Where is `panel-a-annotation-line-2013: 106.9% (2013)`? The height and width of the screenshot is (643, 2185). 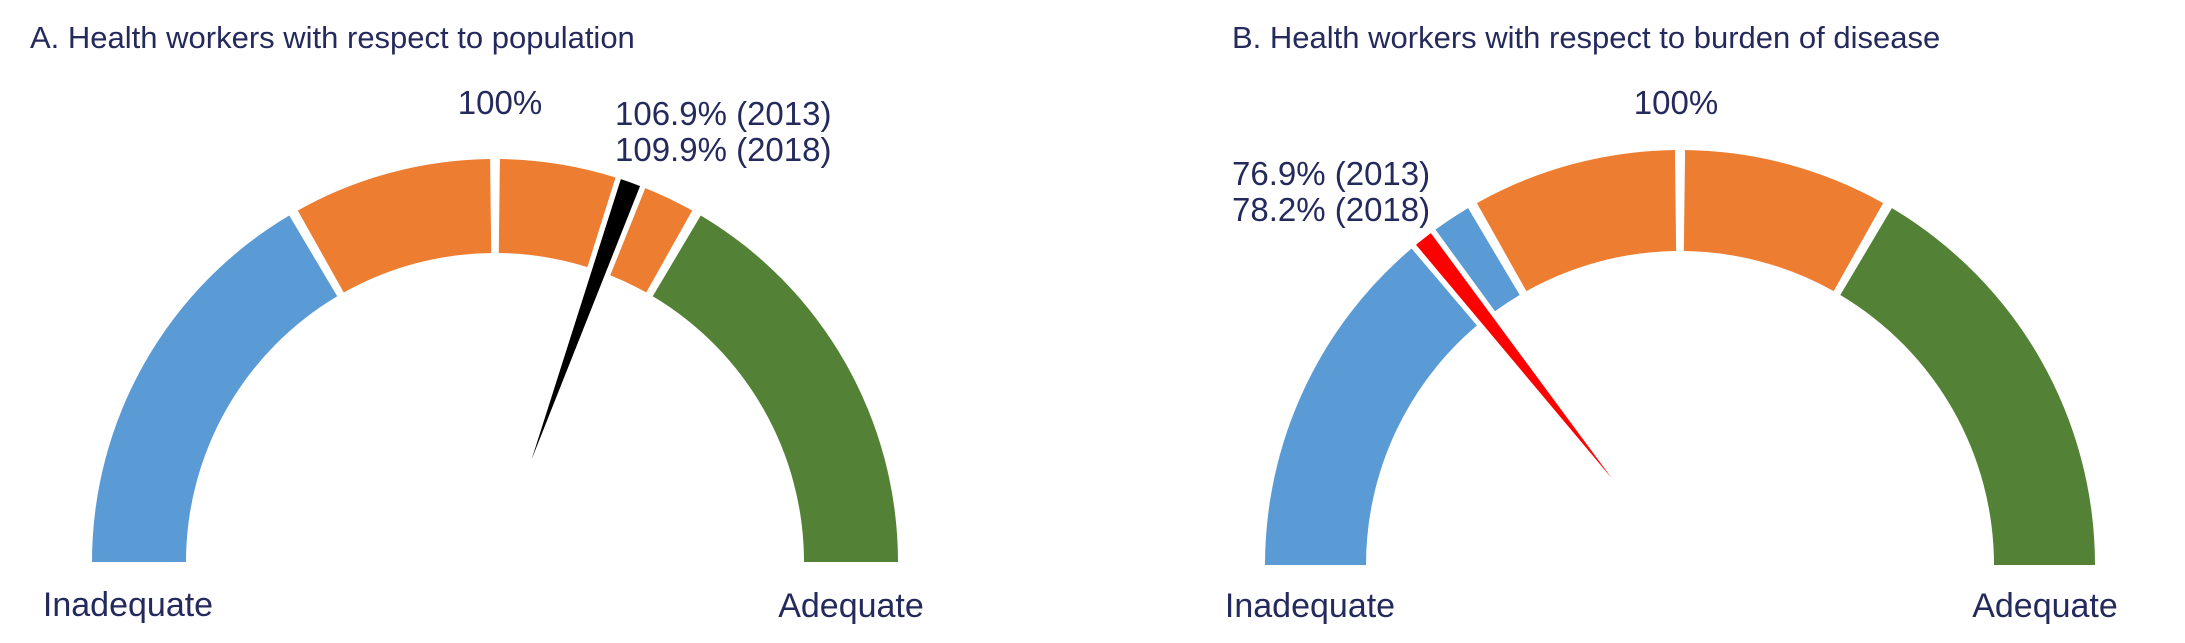
panel-a-annotation-line-2013: 106.9% (2013) is located at coordinates (723, 113).